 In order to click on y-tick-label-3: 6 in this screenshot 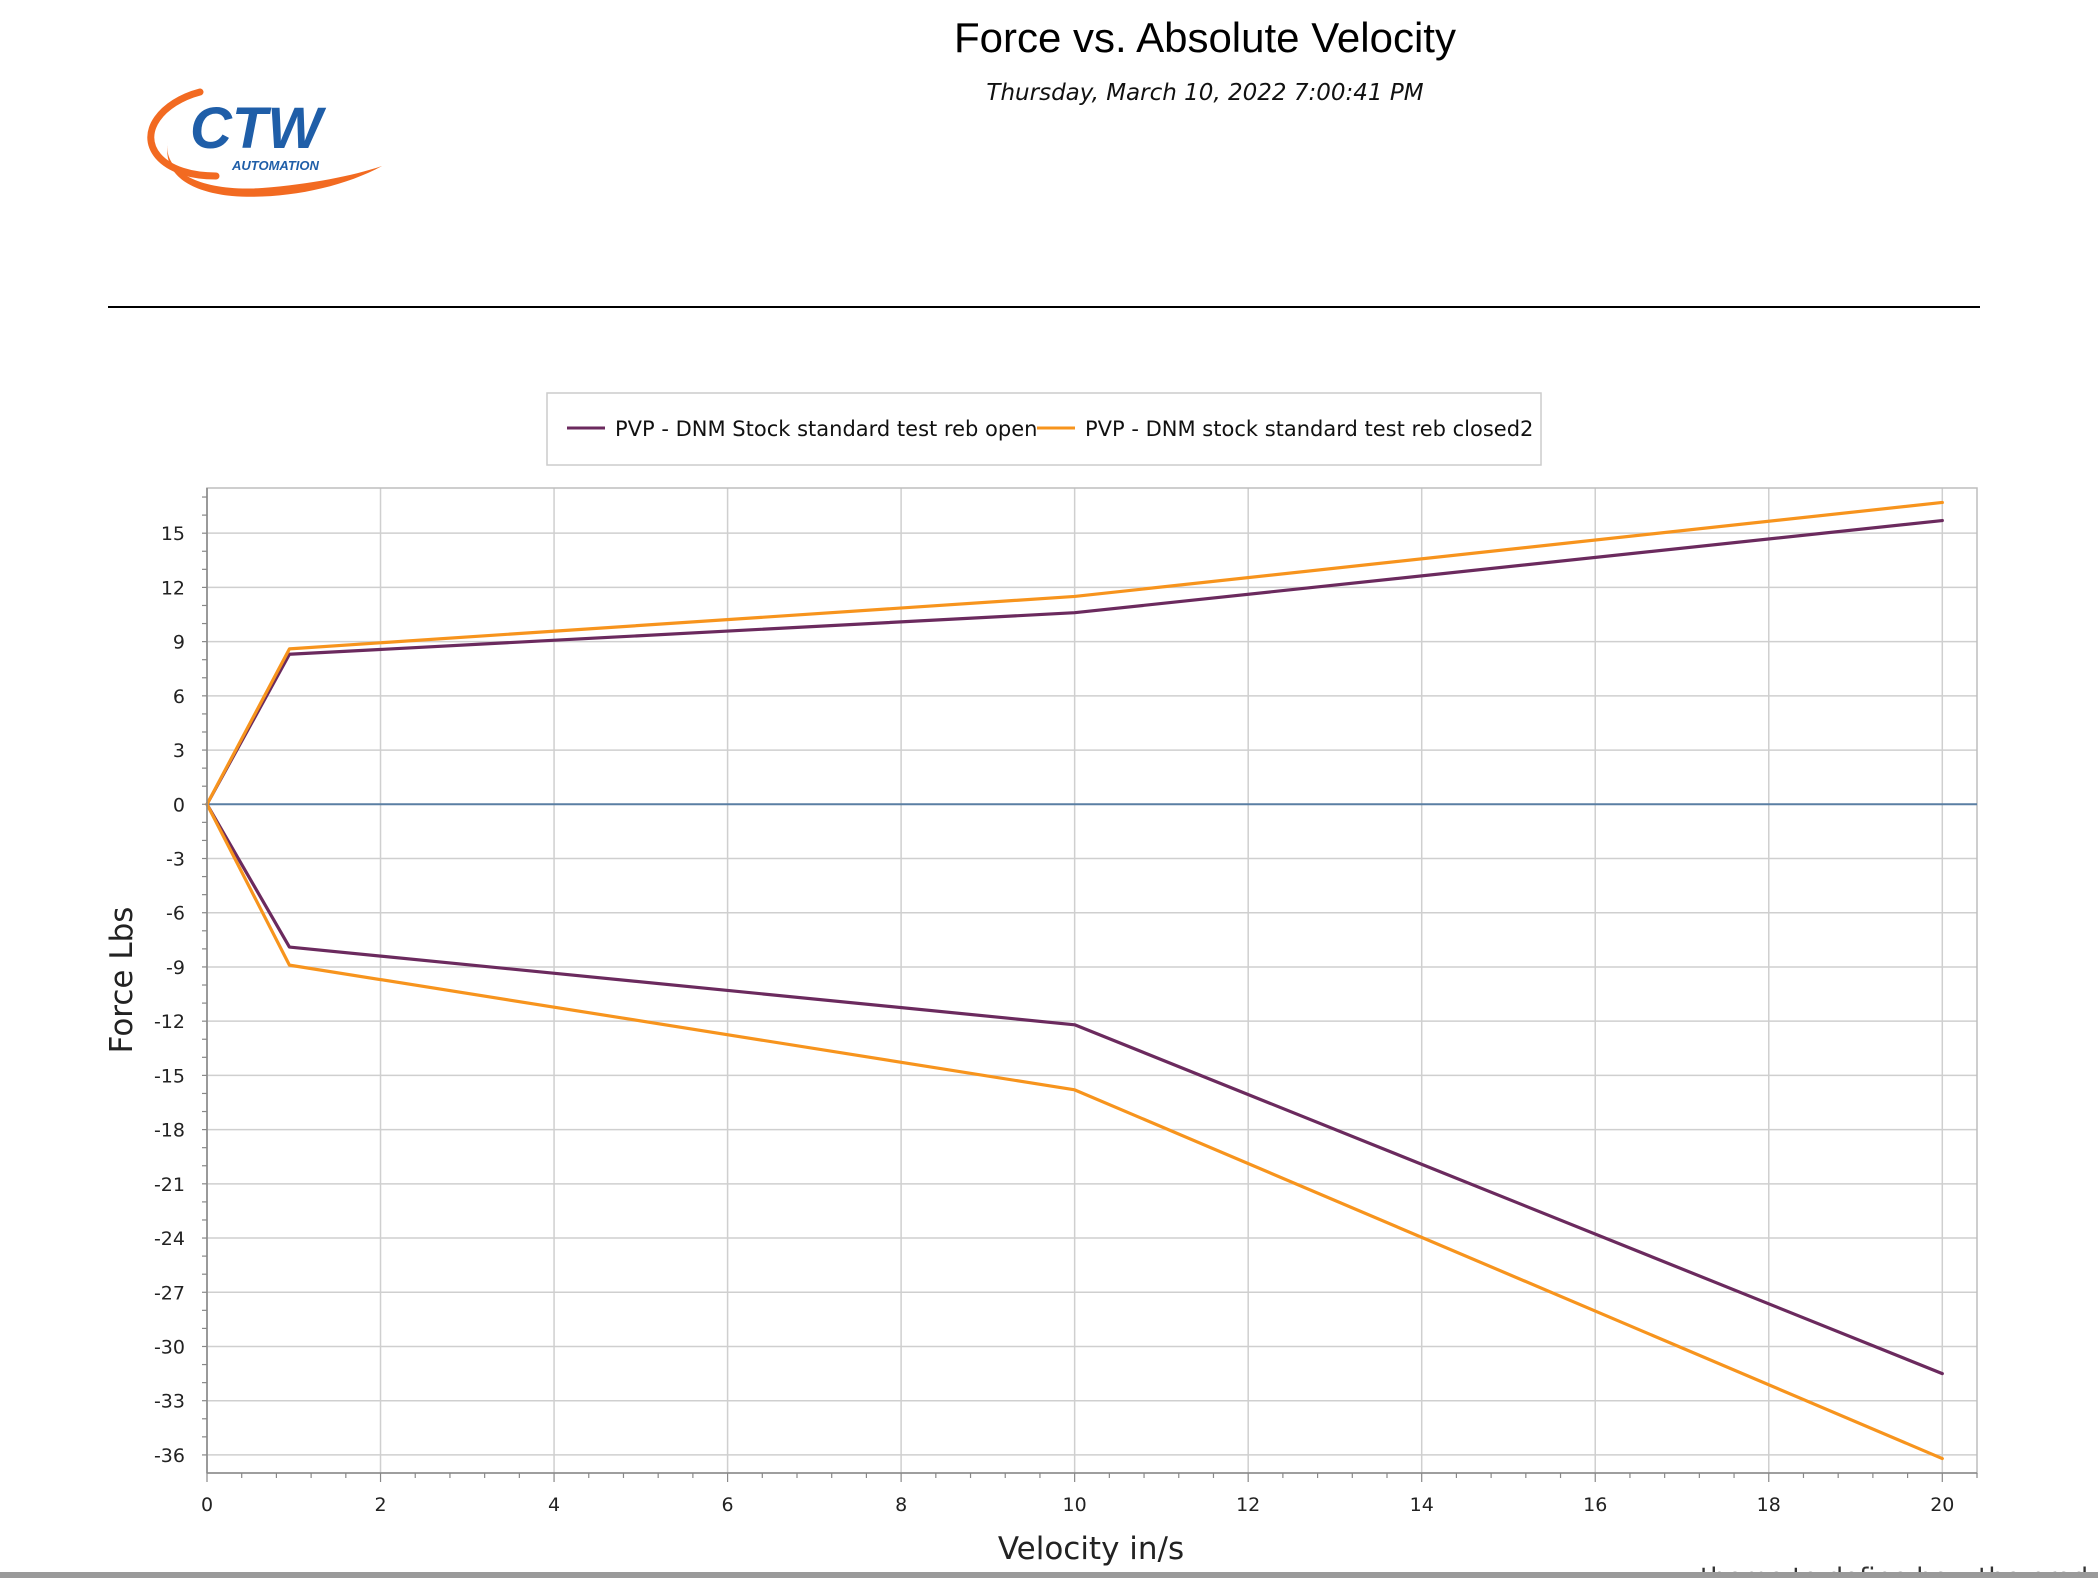, I will do `click(179, 697)`.